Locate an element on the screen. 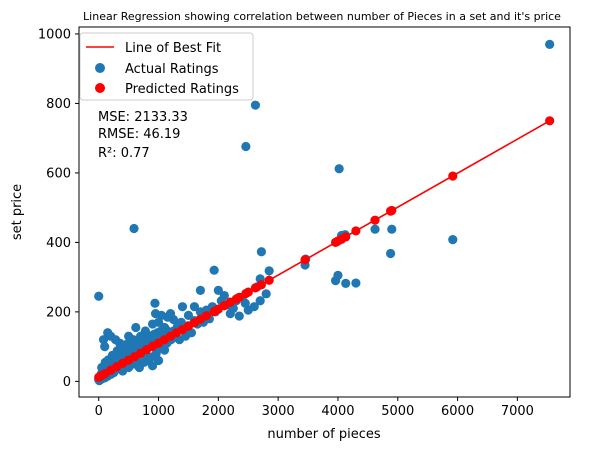 This screenshot has height=451, width=604. legend-label-predicted: Predicted Ratings is located at coordinates (182, 89).